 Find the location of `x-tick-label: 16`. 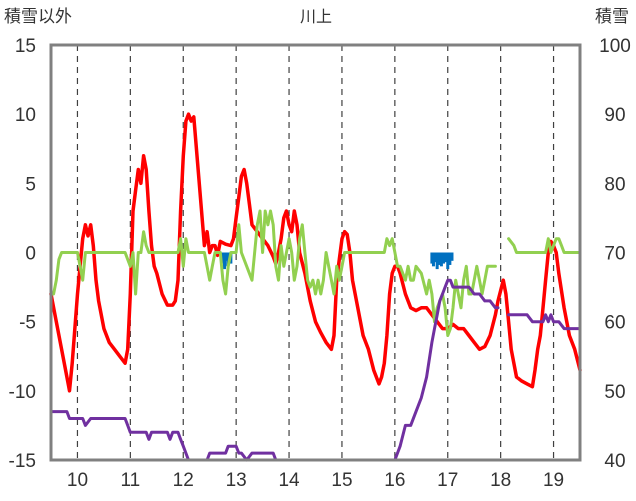

x-tick-label: 16 is located at coordinates (394, 480).